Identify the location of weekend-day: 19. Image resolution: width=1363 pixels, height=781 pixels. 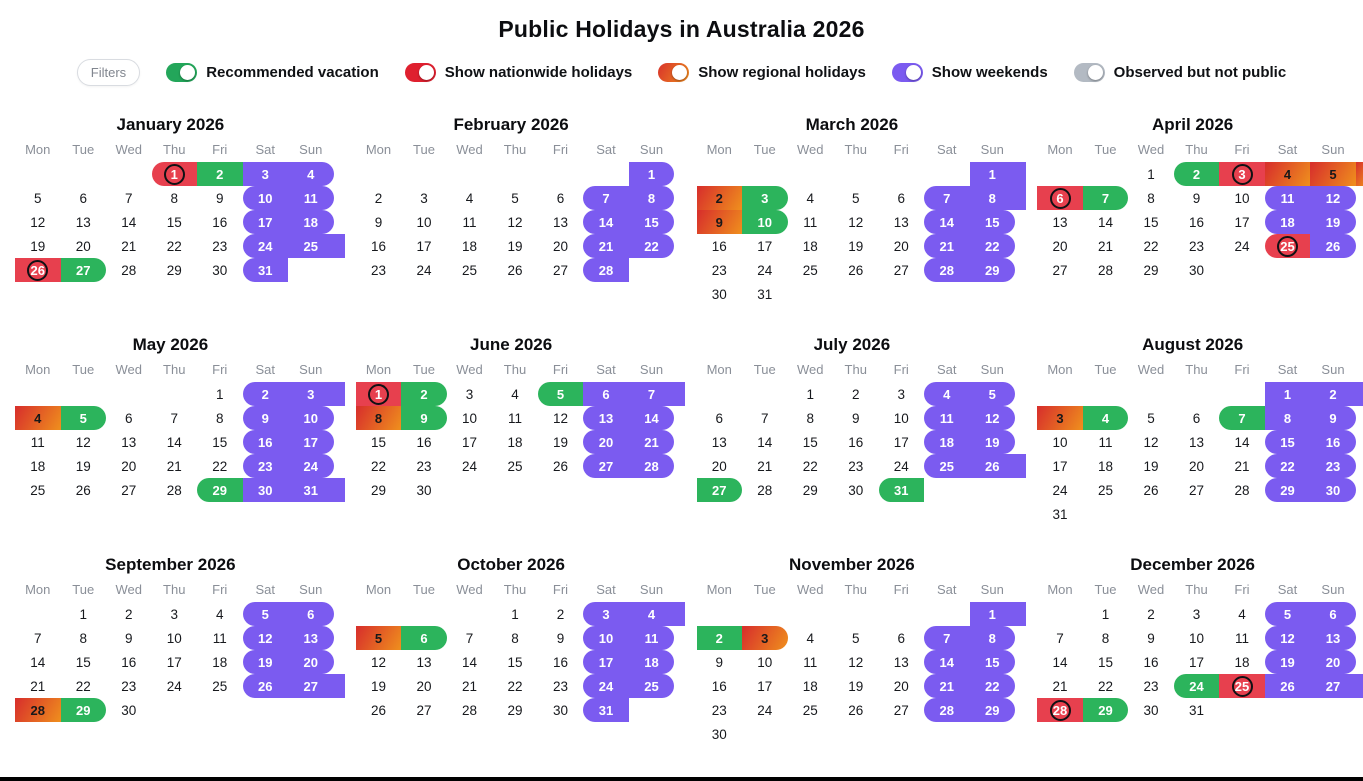
(1287, 662).